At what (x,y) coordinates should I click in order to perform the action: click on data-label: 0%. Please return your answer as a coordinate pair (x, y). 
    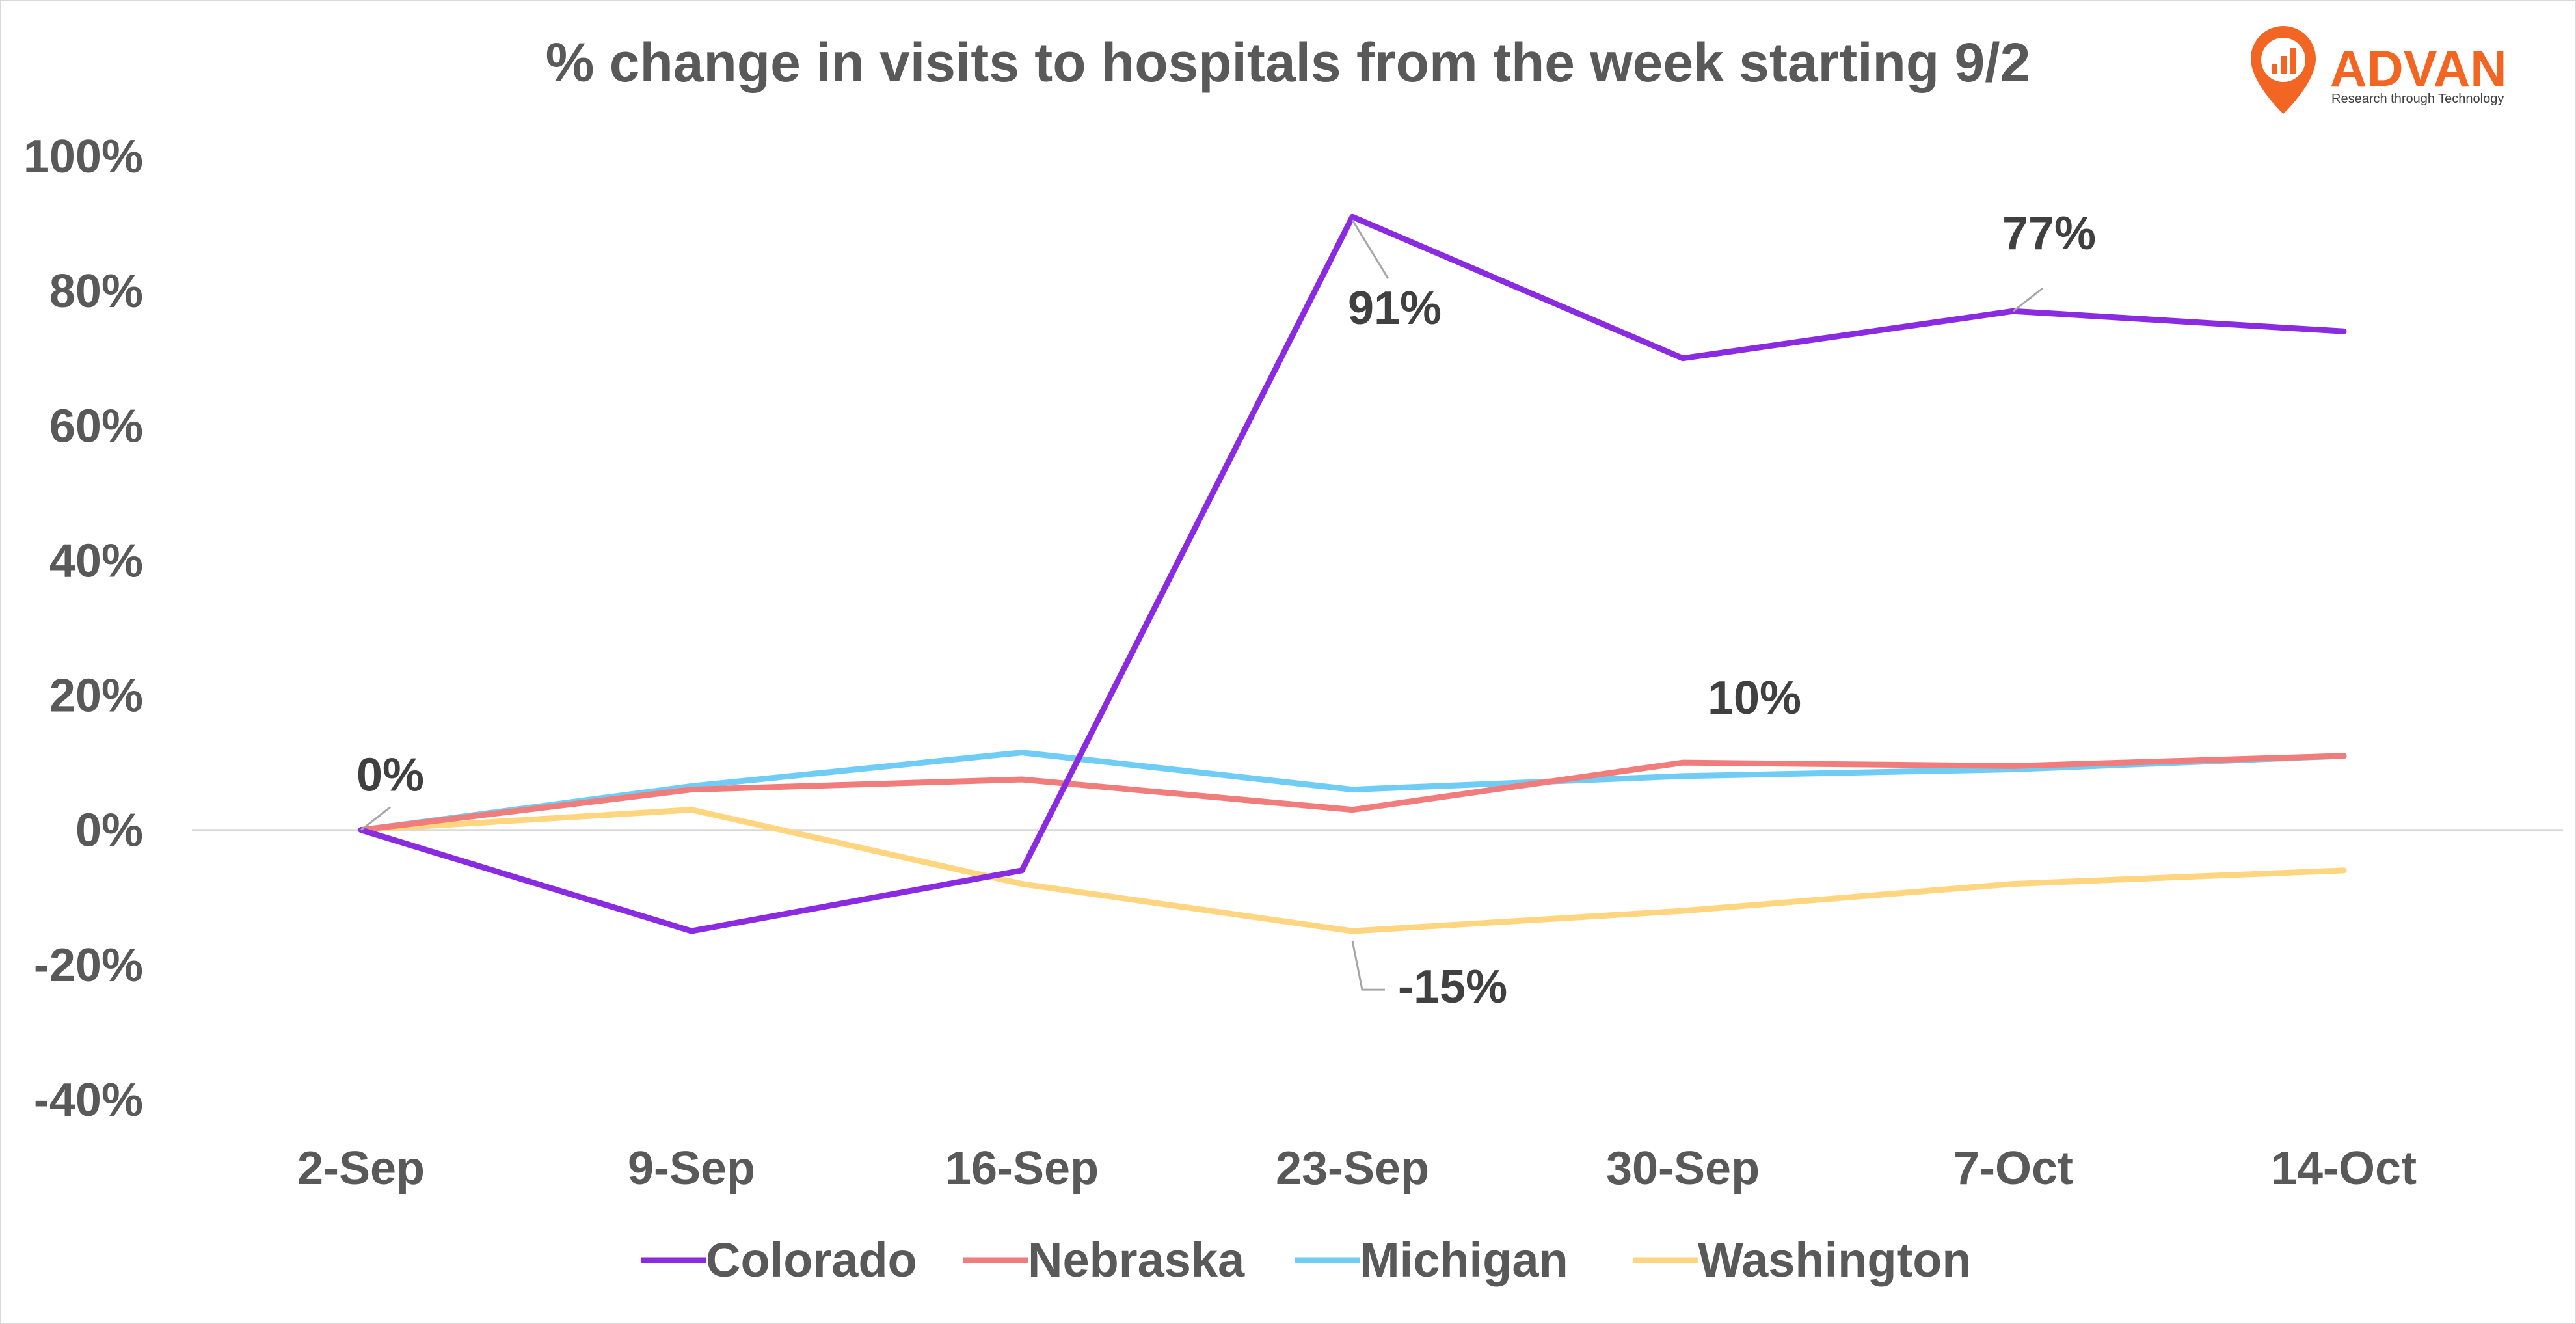
    Looking at the image, I should click on (390, 776).